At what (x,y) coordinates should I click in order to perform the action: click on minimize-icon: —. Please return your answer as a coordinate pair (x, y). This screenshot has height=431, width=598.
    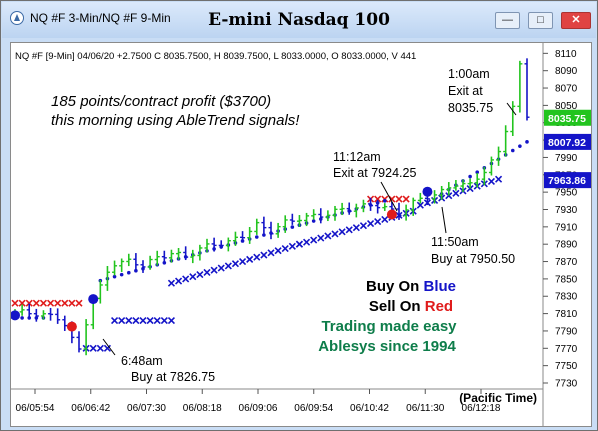
    Looking at the image, I should click on (507, 20).